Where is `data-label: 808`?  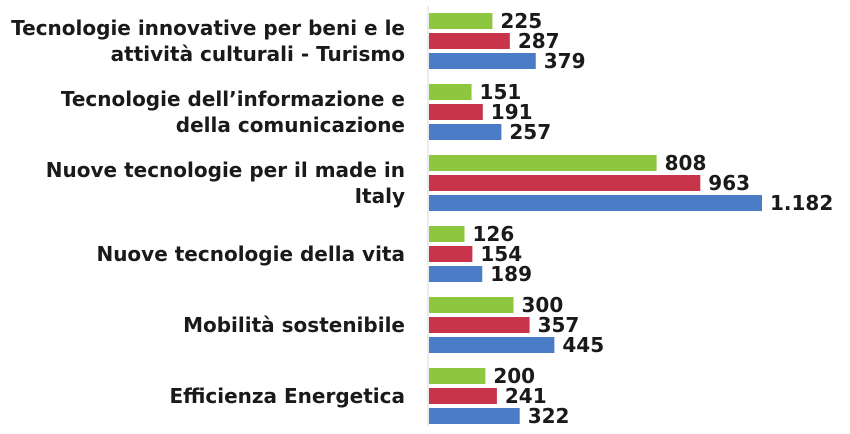
data-label: 808 is located at coordinates (686, 163).